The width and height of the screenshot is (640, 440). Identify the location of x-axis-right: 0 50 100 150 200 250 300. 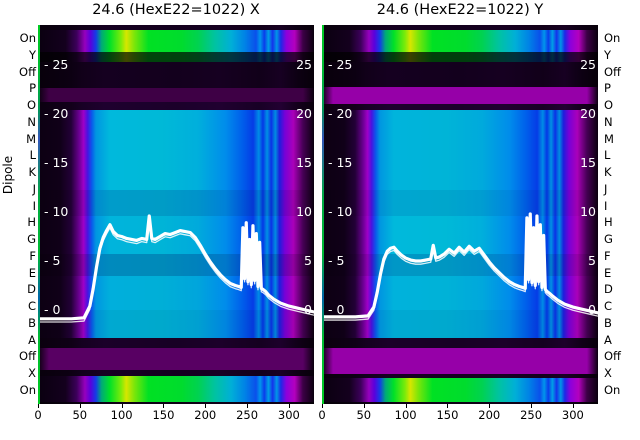
(458, 419).